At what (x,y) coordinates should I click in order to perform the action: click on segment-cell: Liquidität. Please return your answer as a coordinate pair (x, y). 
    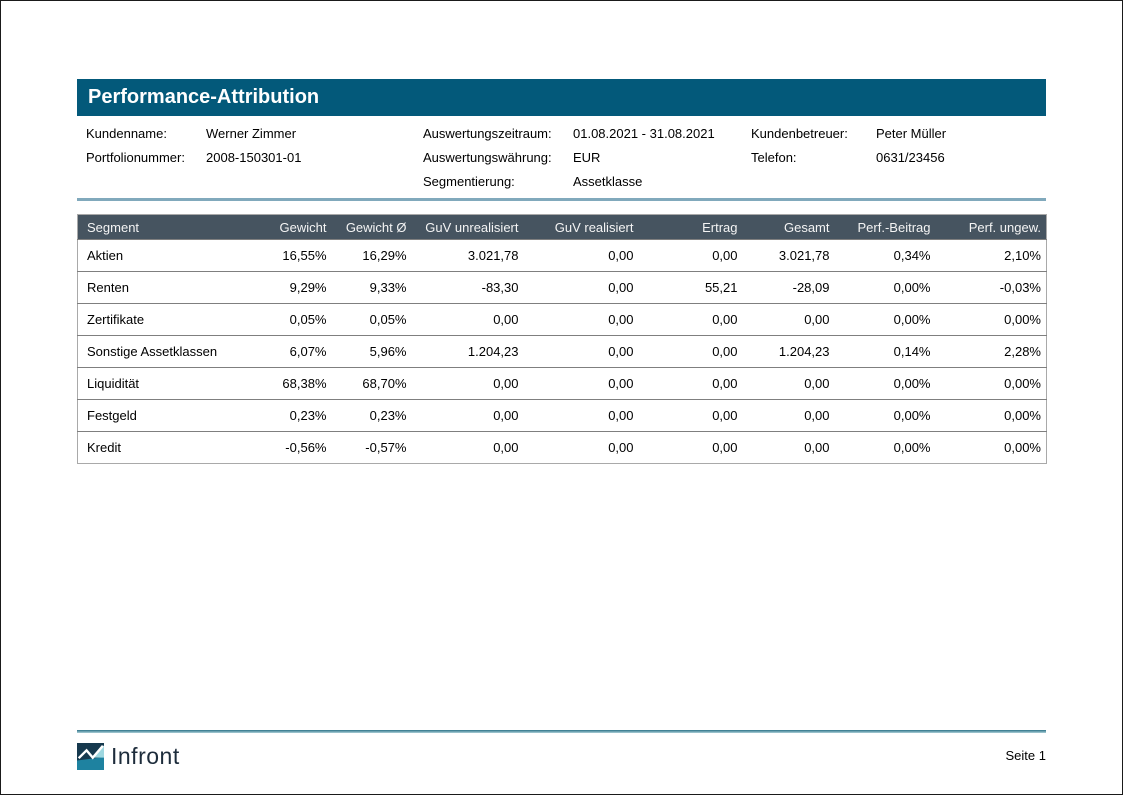
    Looking at the image, I should click on (164, 383).